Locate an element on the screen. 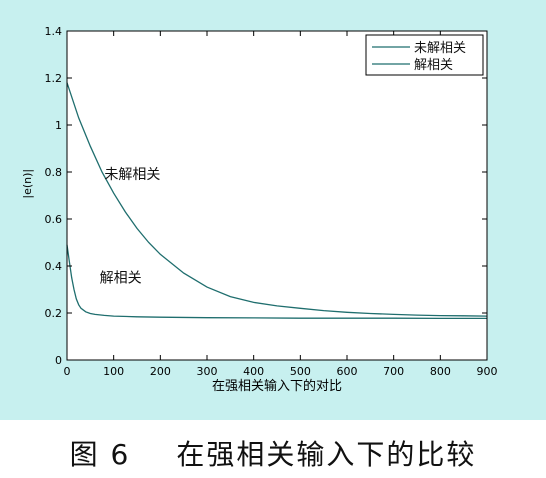  x-tick-label: 500 is located at coordinates (300, 371).